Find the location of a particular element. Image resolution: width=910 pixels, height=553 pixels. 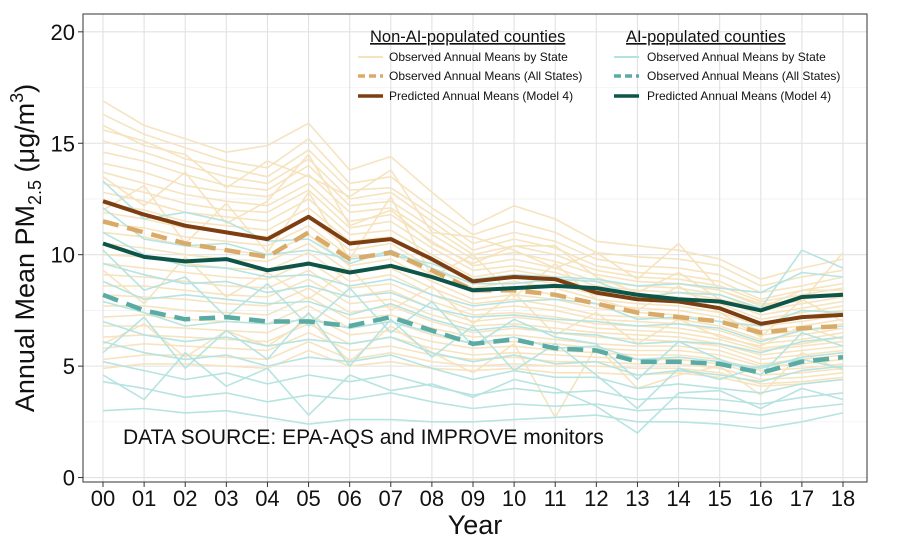

y-axis-title-subscript: 2.5 is located at coordinates (35, 192).